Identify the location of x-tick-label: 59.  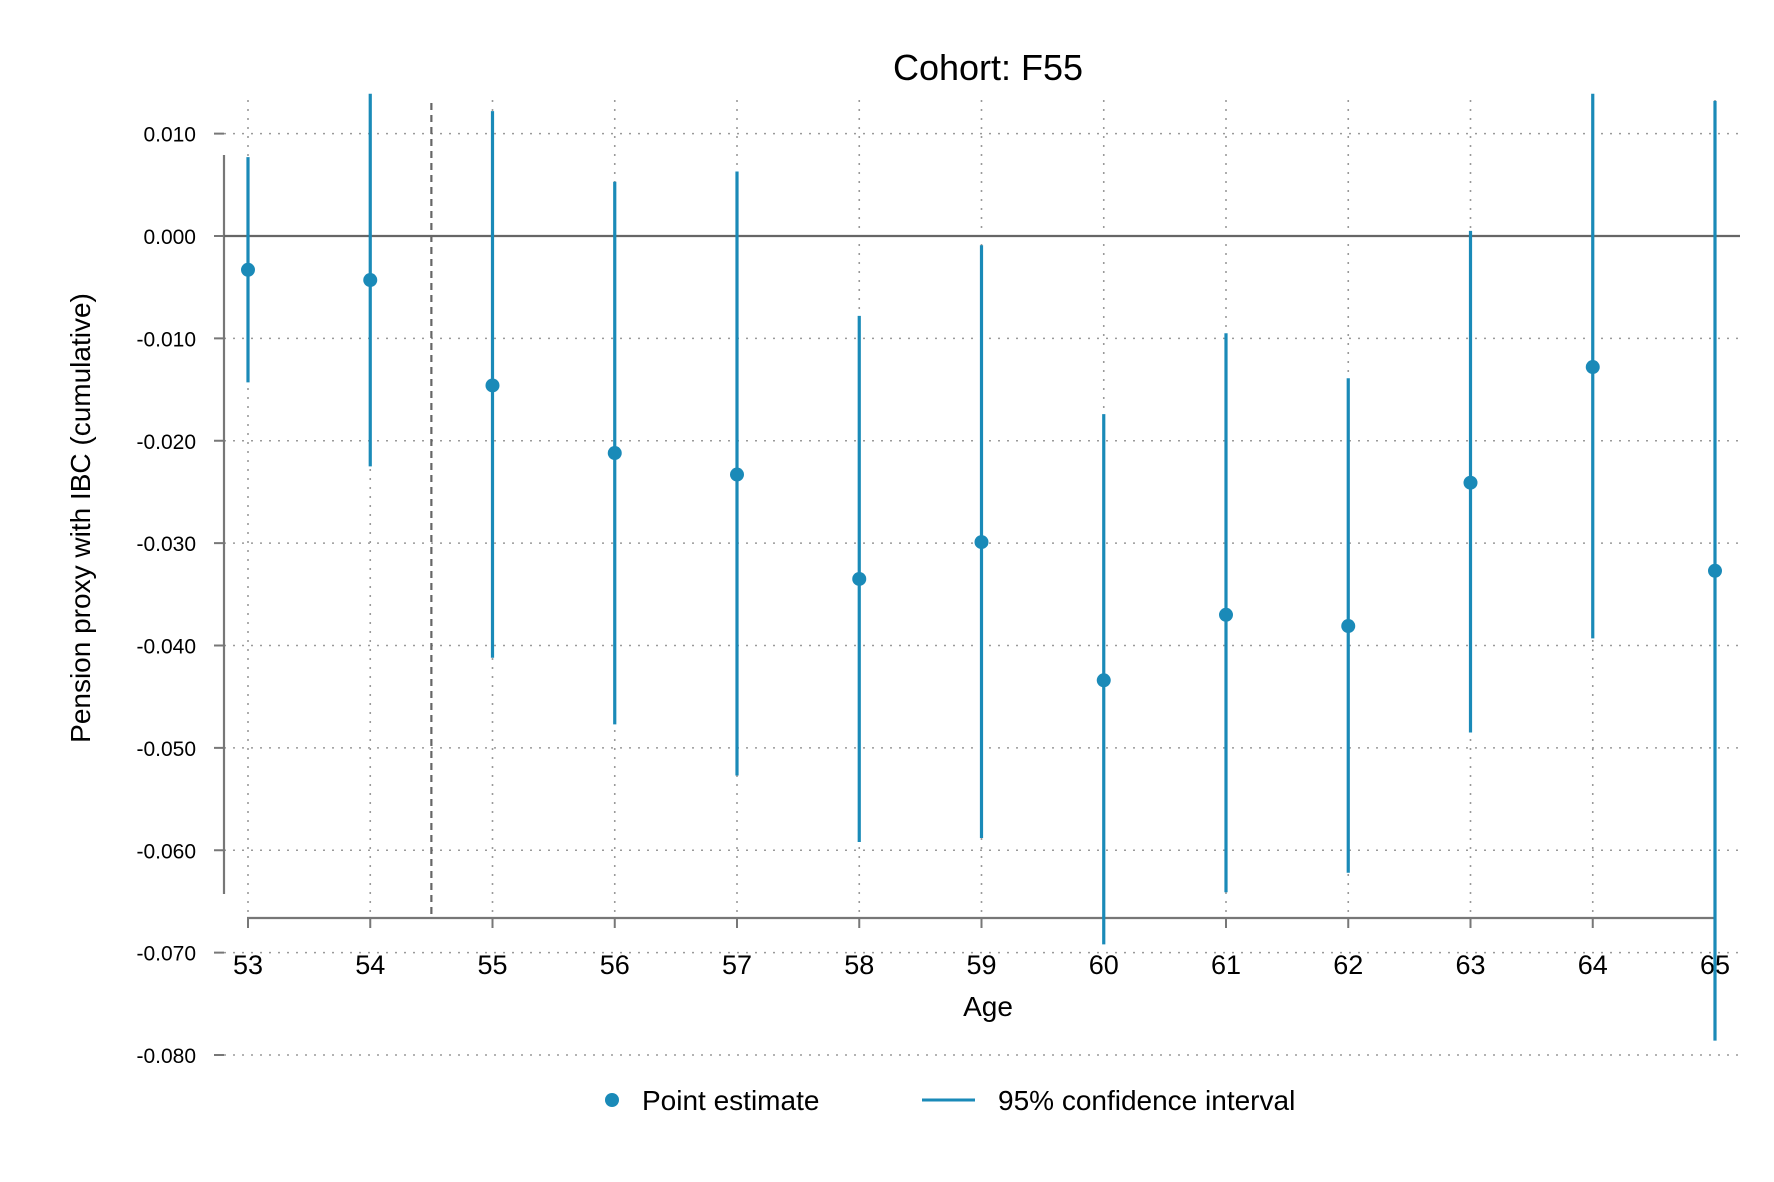
(981, 965).